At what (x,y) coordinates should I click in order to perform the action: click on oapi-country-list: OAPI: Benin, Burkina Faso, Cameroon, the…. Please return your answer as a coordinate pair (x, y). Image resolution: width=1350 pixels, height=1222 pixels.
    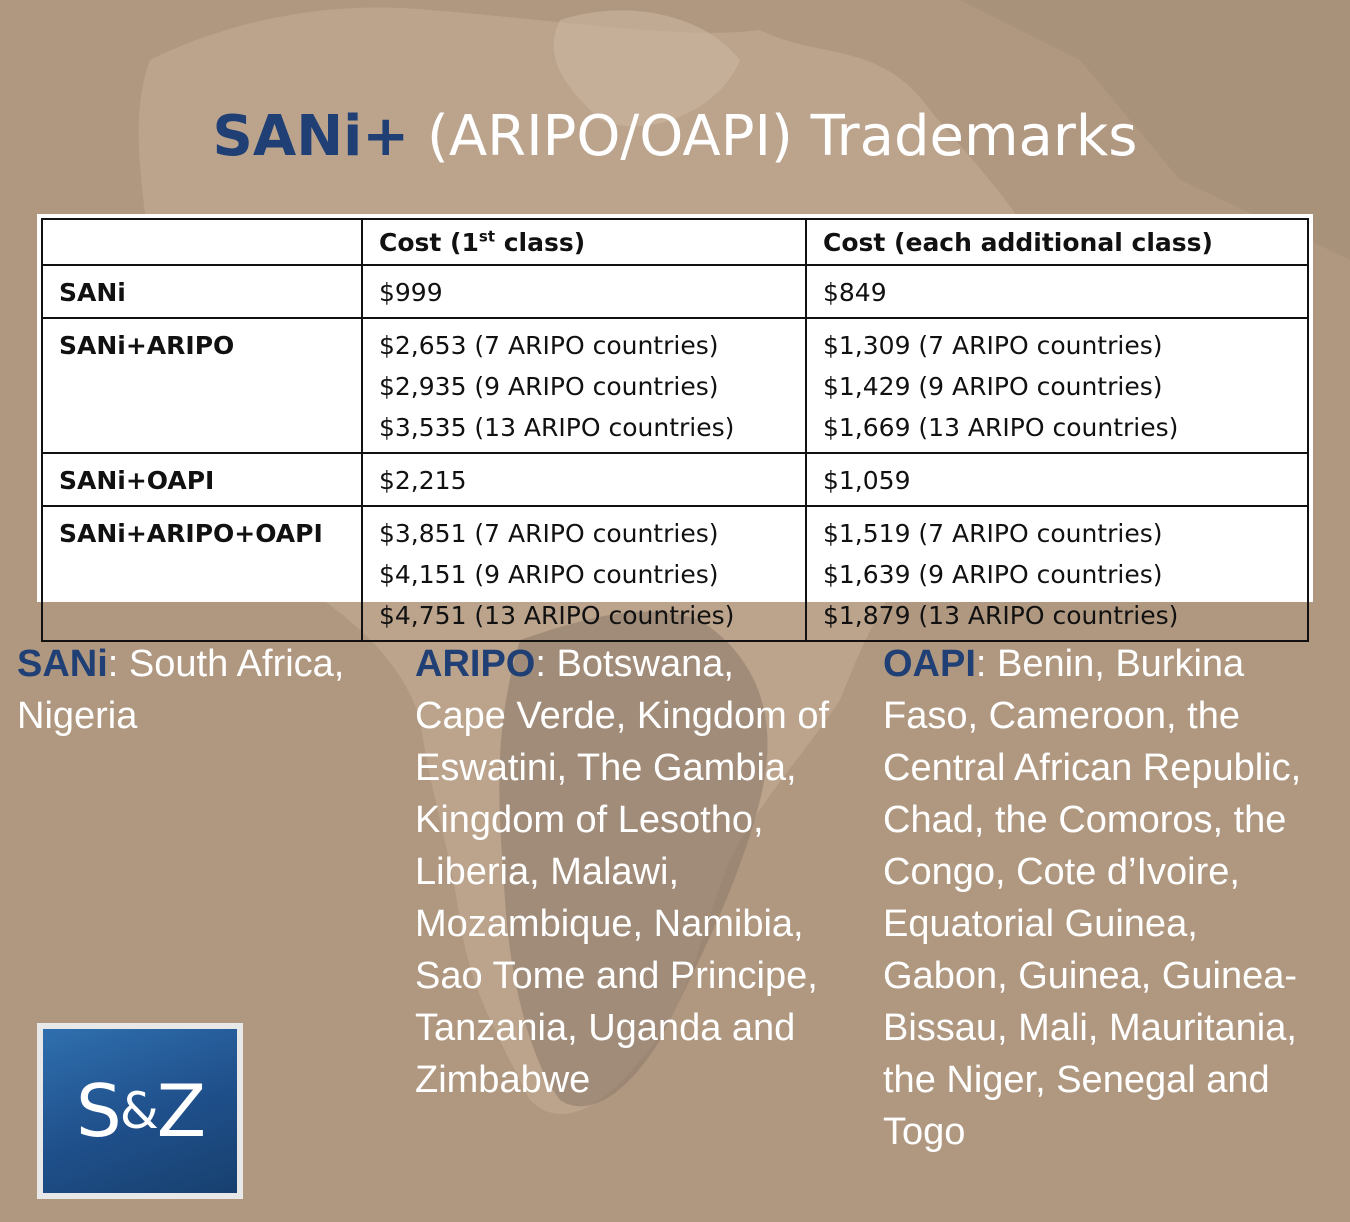
    Looking at the image, I should click on (1103, 898).